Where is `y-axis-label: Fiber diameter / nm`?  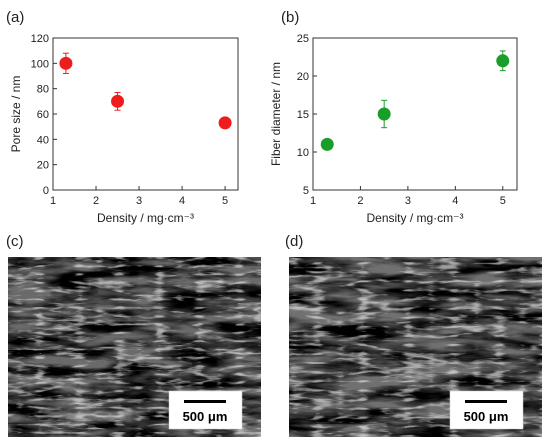
y-axis-label: Fiber diameter / nm is located at coordinates (276, 114).